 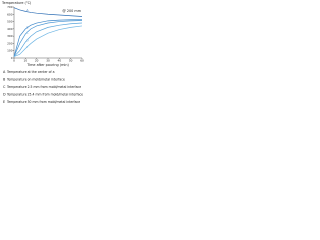 What do you see at coordinates (71, 61) in the screenshot?
I see `x-tick-label: 50` at bounding box center [71, 61].